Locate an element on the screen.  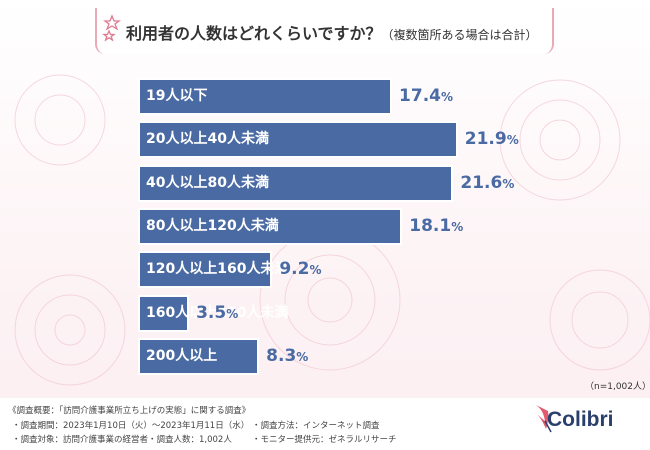
bar-value-label: 3.5% is located at coordinates (217, 312).